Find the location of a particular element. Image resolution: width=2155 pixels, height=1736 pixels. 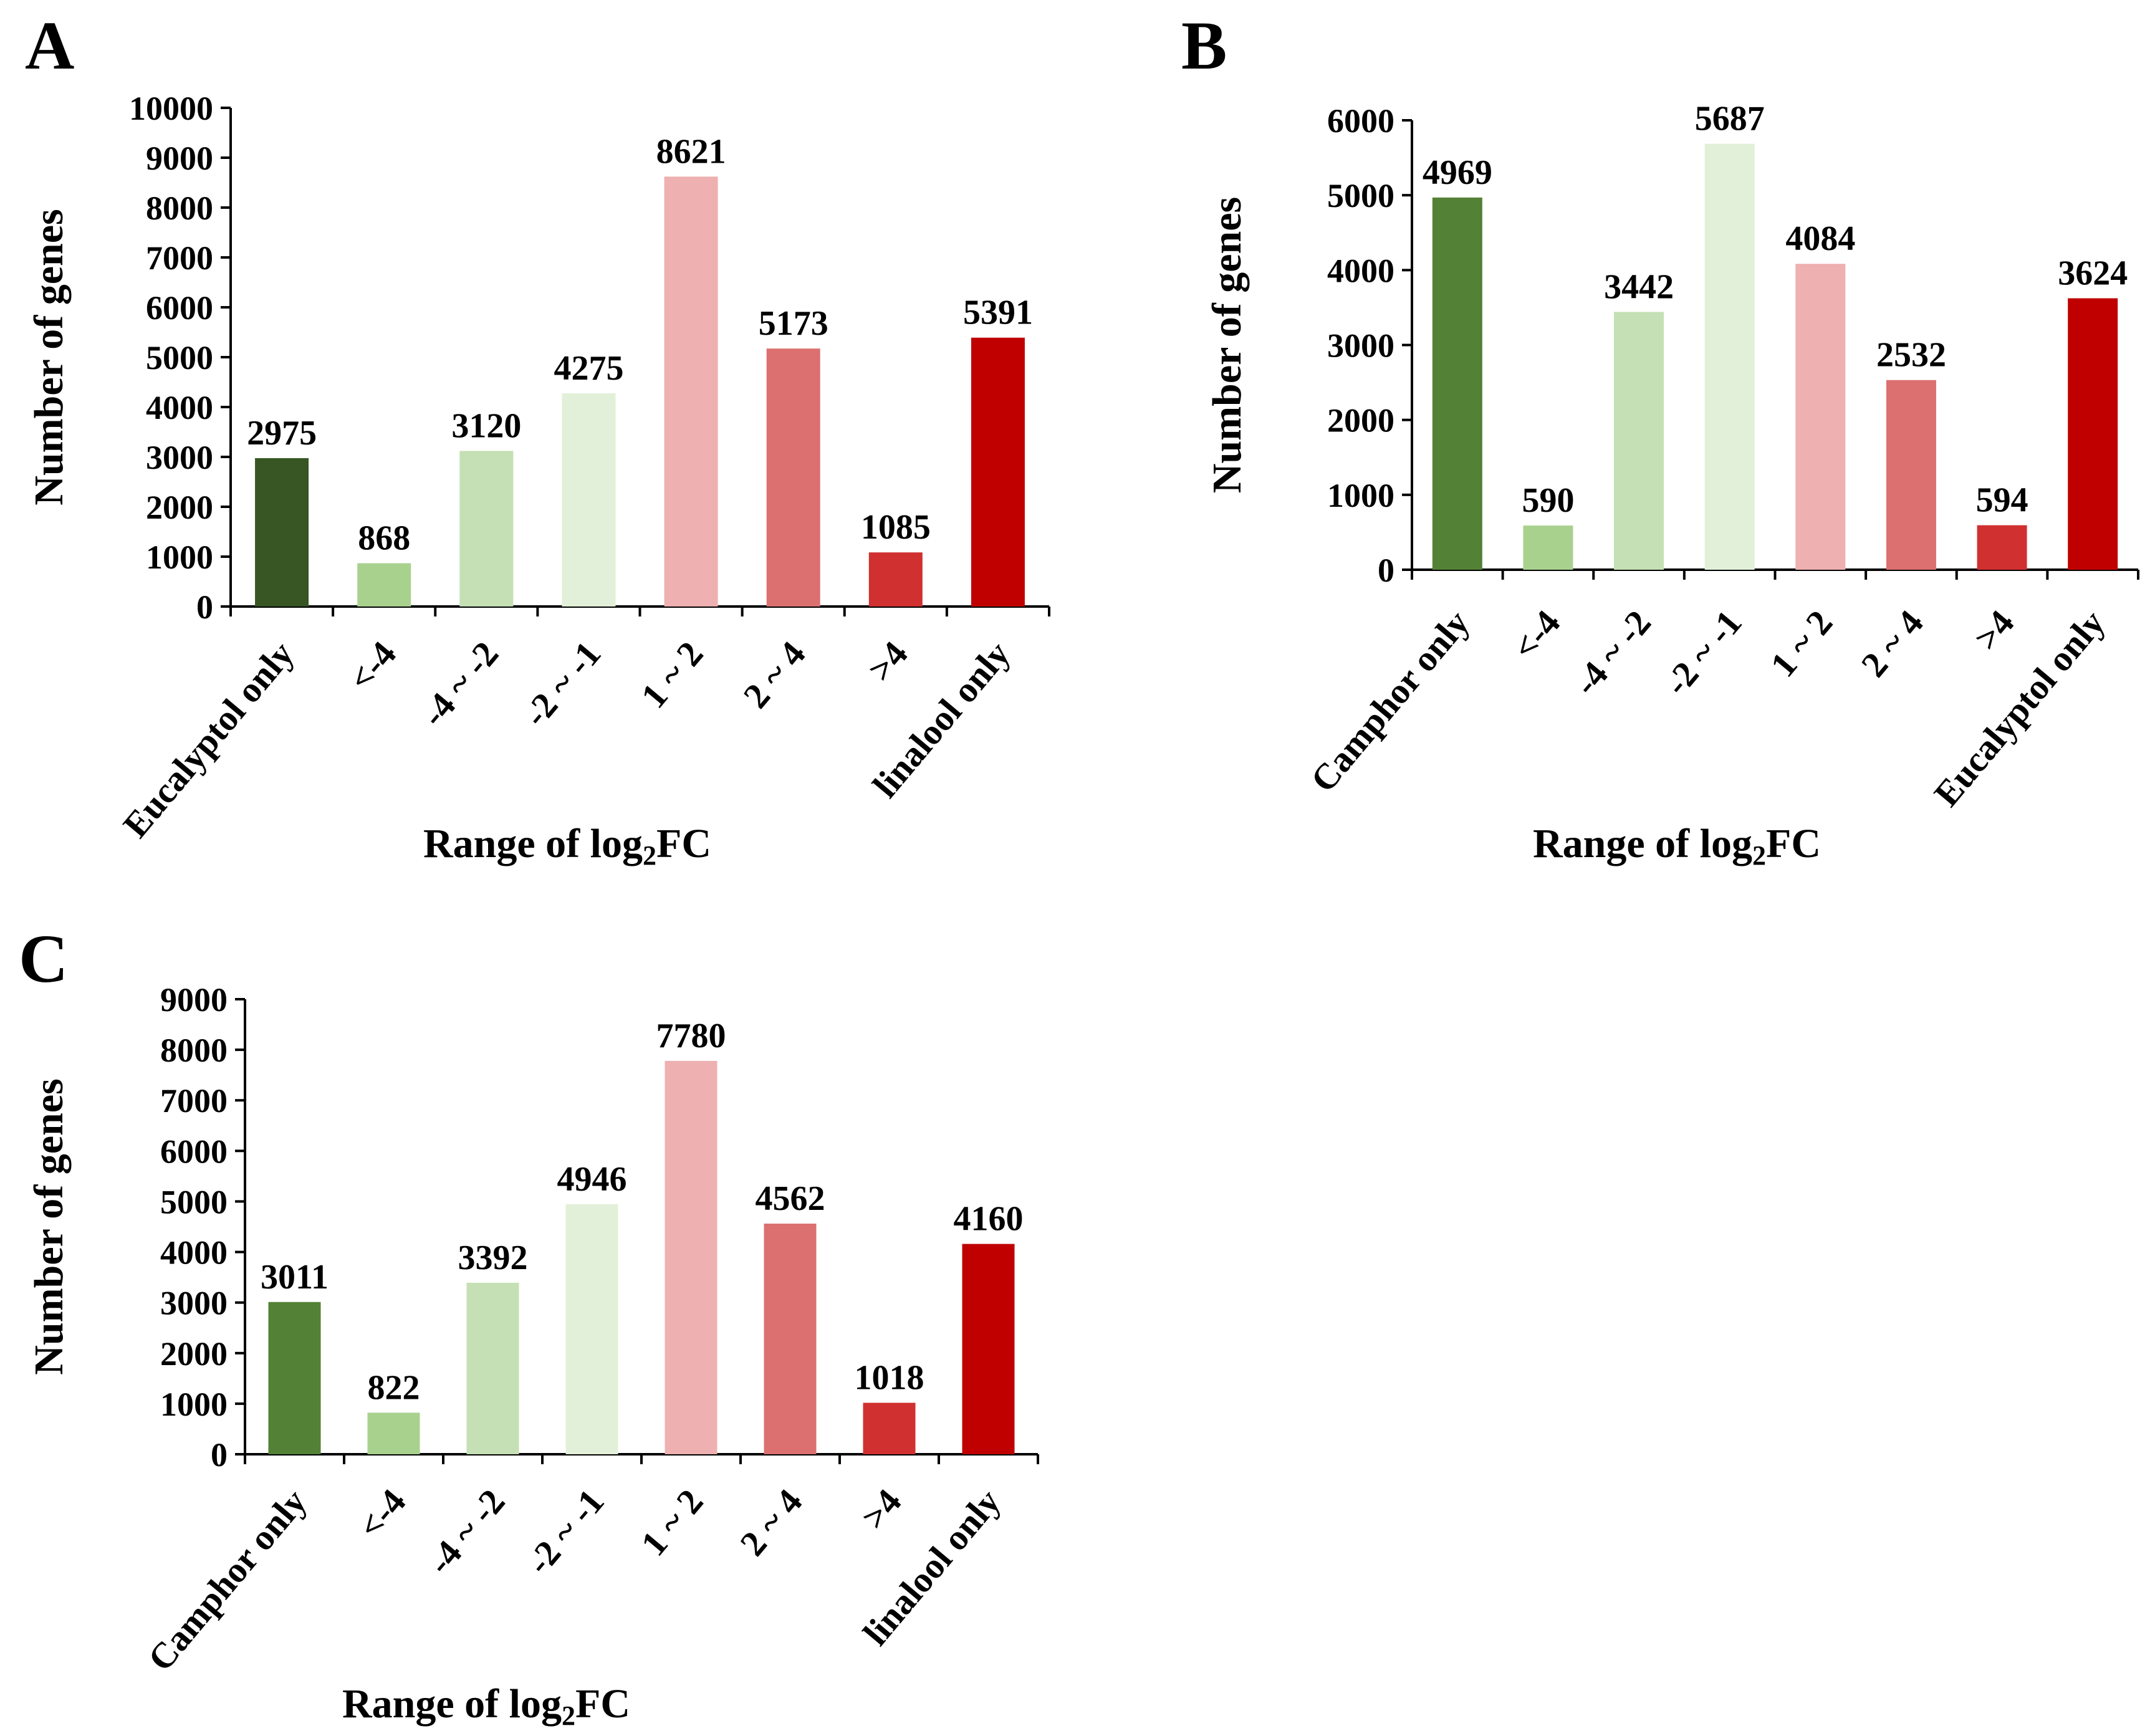

bar-value-label: 5173 is located at coordinates (793, 323).